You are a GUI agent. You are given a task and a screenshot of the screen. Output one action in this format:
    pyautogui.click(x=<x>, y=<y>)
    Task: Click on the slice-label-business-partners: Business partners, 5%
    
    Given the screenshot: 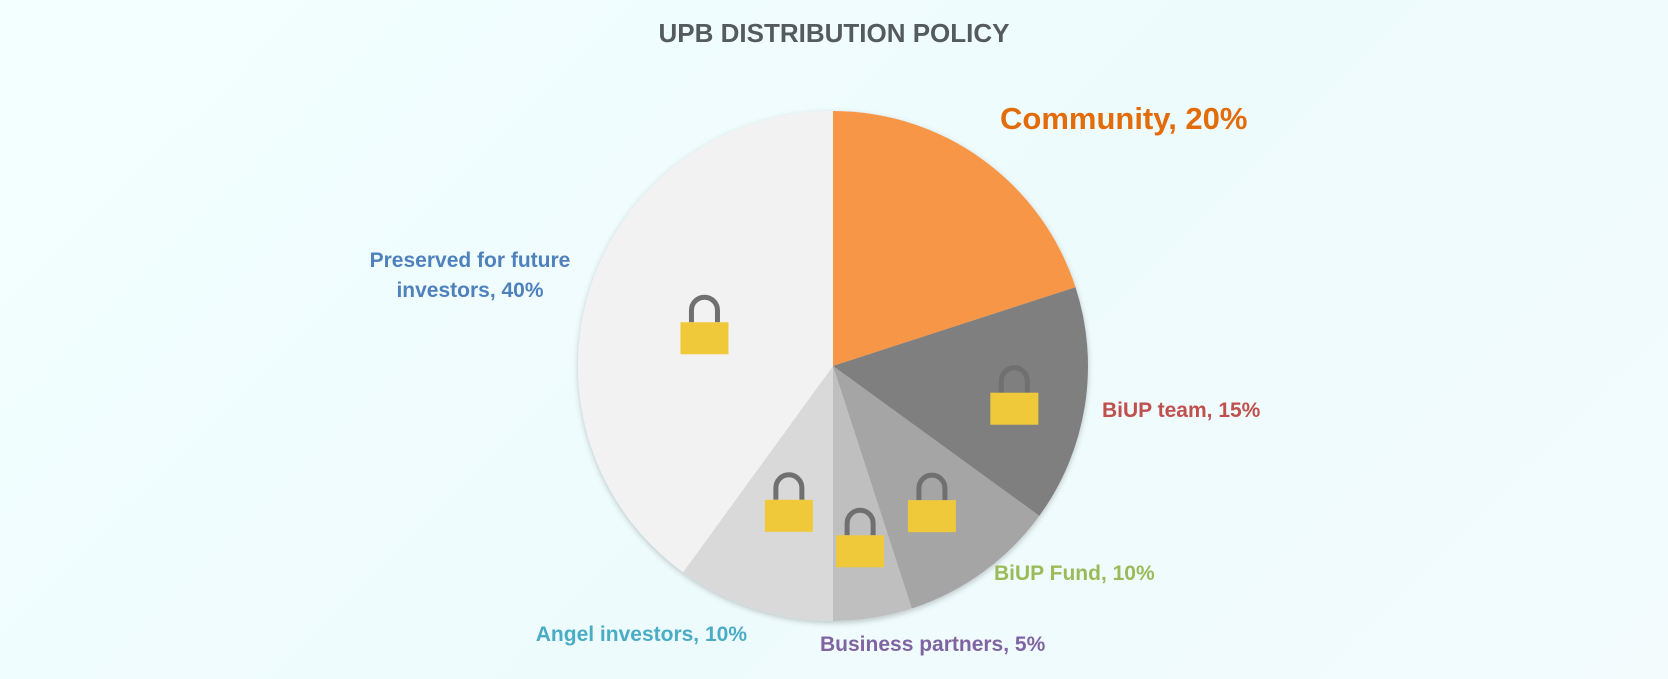 What is the action you would take?
    pyautogui.click(x=933, y=644)
    